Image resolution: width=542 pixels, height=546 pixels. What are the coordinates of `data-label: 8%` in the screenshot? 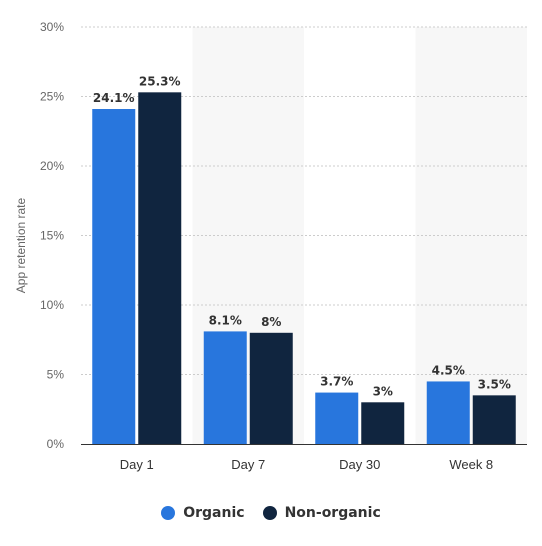 It's located at (271, 322).